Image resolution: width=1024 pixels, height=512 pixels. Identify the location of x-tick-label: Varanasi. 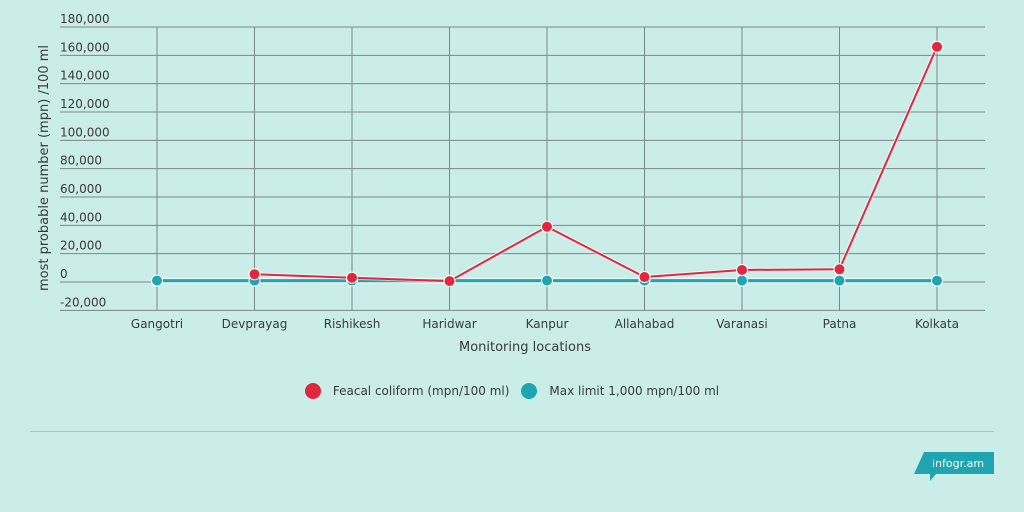
(741, 324).